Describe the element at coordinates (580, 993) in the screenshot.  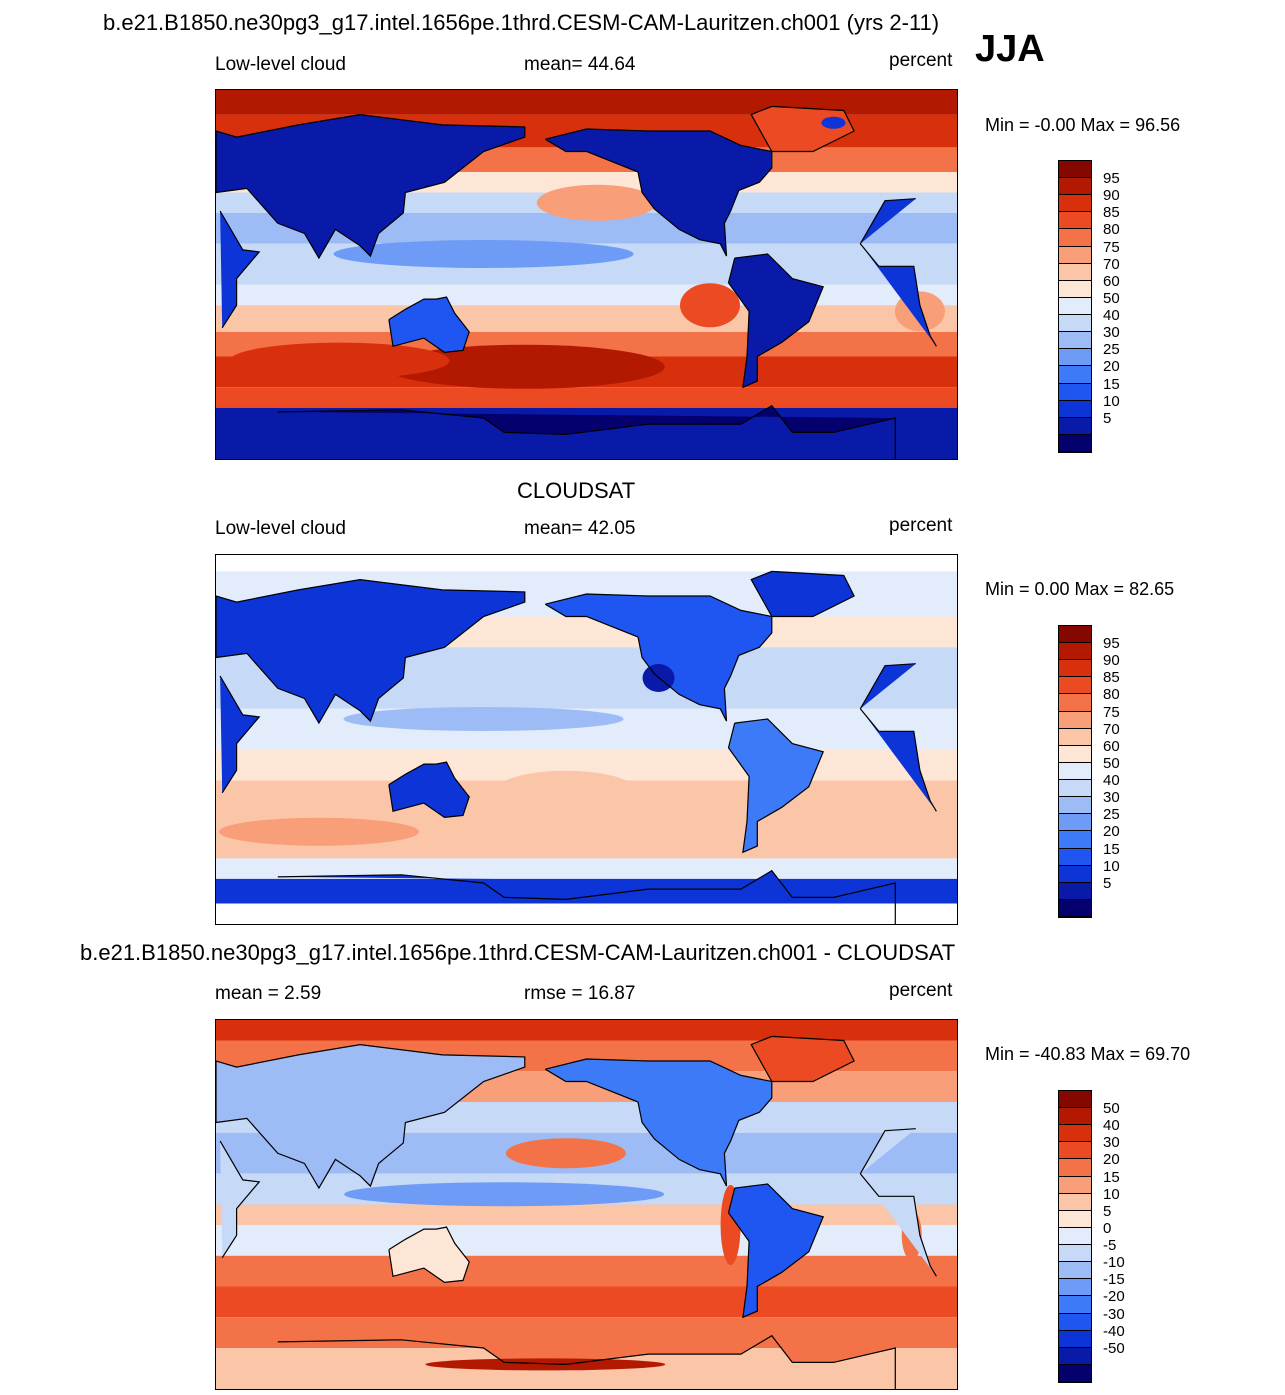
I see `panel3-rmse-label: rmse = 16.87` at that location.